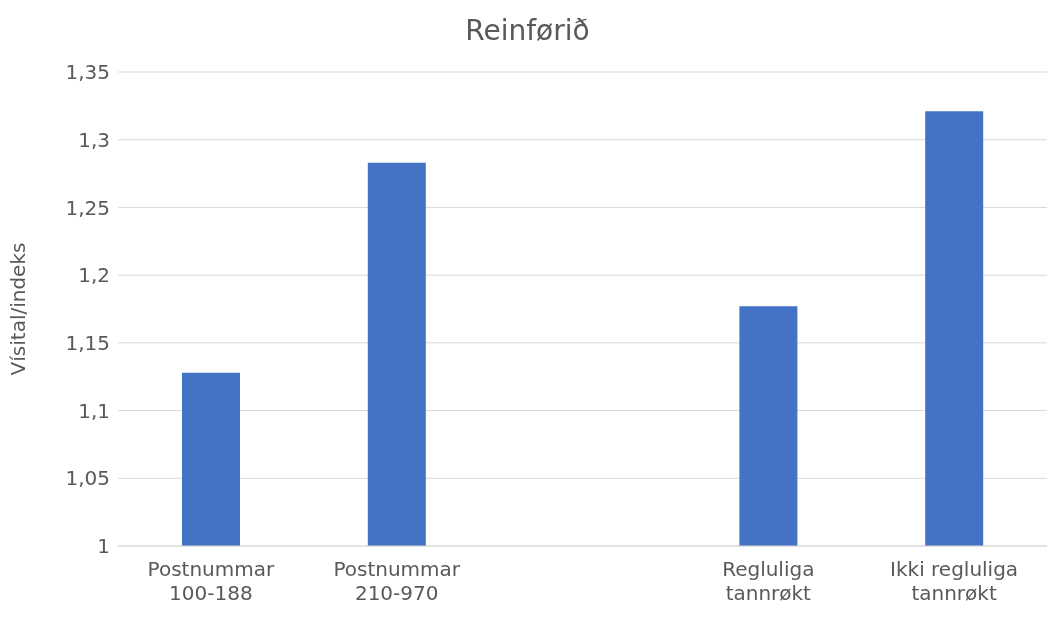 This screenshot has width=1055, height=634. What do you see at coordinates (87, 478) in the screenshot?
I see `y-tick-label: 1,05` at bounding box center [87, 478].